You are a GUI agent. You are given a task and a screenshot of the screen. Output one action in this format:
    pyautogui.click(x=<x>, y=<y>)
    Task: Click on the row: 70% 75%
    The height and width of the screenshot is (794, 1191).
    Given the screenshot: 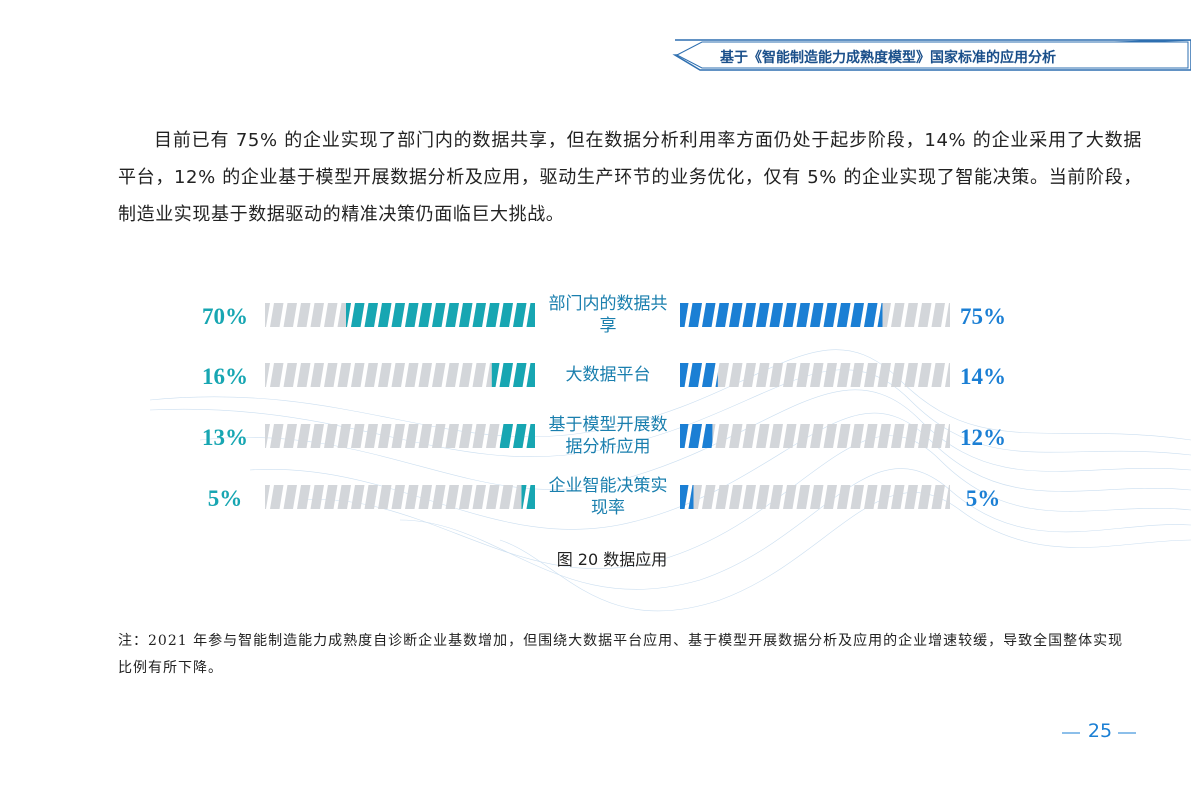 What is the action you would take?
    pyautogui.click(x=604, y=316)
    